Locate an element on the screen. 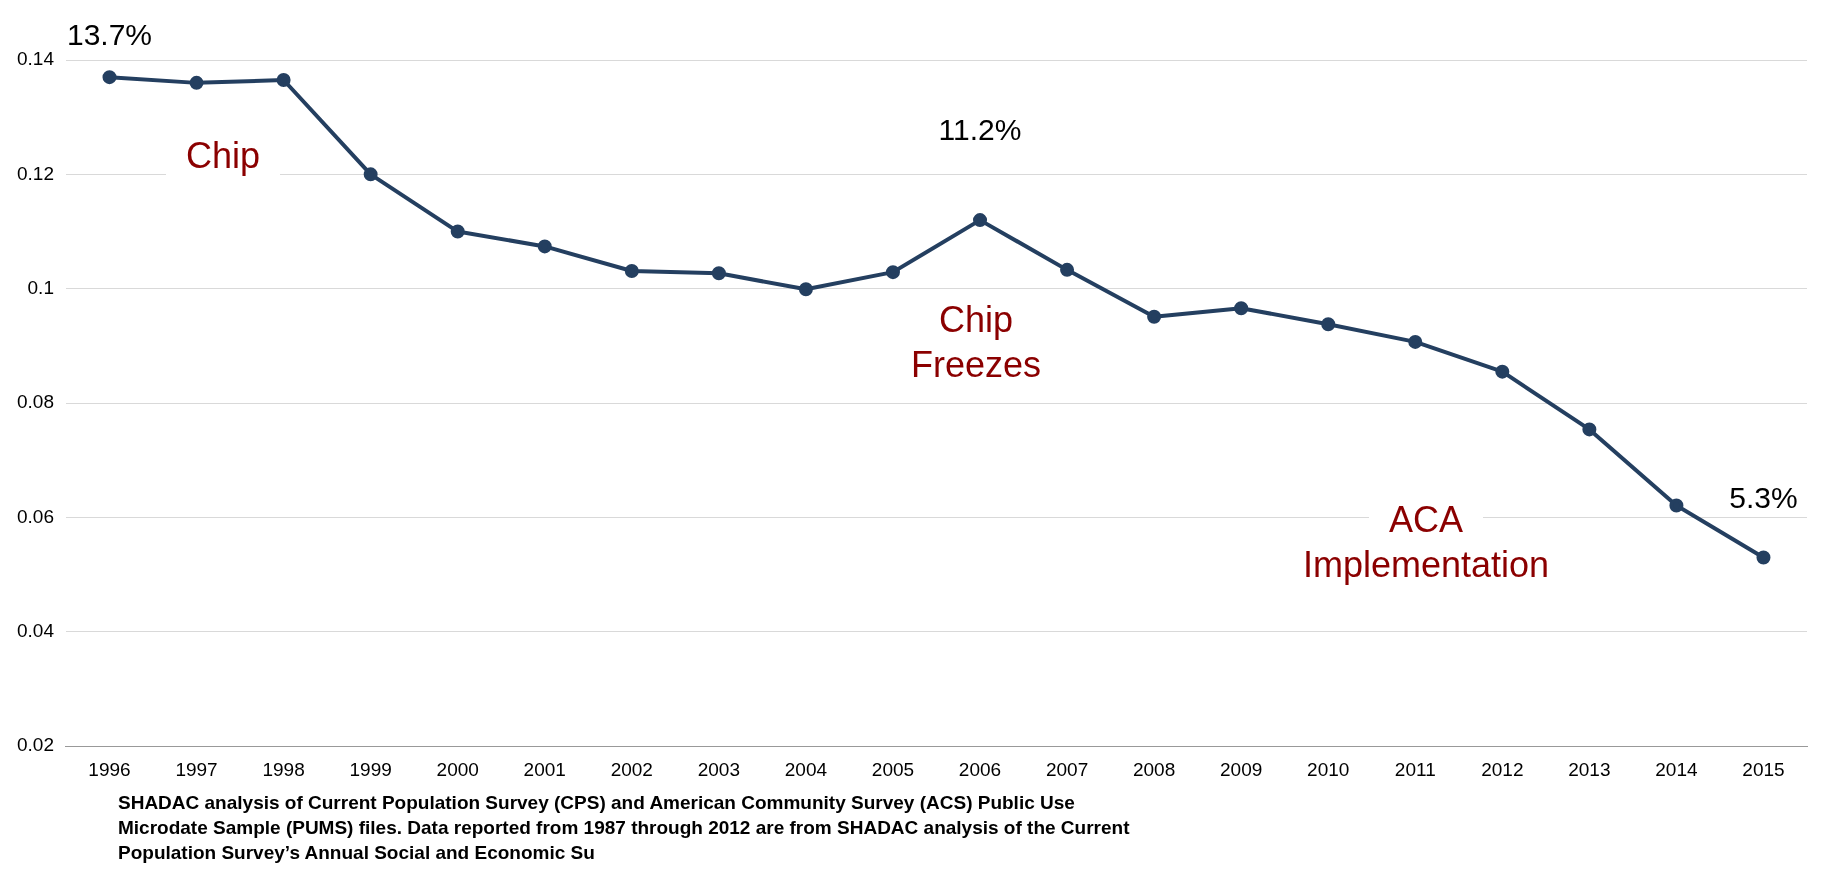  x-tick-label: 2008 is located at coordinates (1154, 769).